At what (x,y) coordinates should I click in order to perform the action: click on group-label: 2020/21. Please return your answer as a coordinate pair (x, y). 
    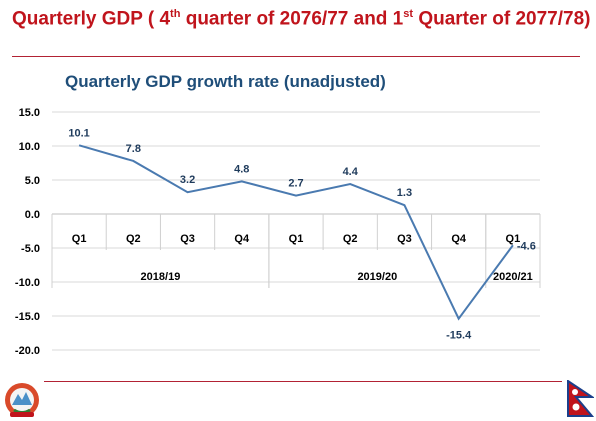
    Looking at the image, I should click on (513, 277).